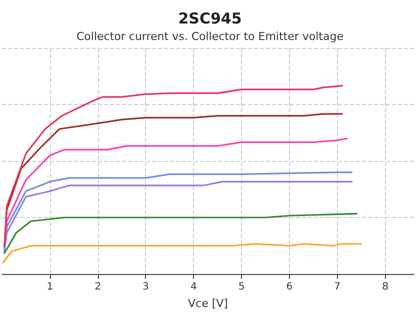 The image size is (420, 320). What do you see at coordinates (50, 287) in the screenshot?
I see `x-tick-label: 1` at bounding box center [50, 287].